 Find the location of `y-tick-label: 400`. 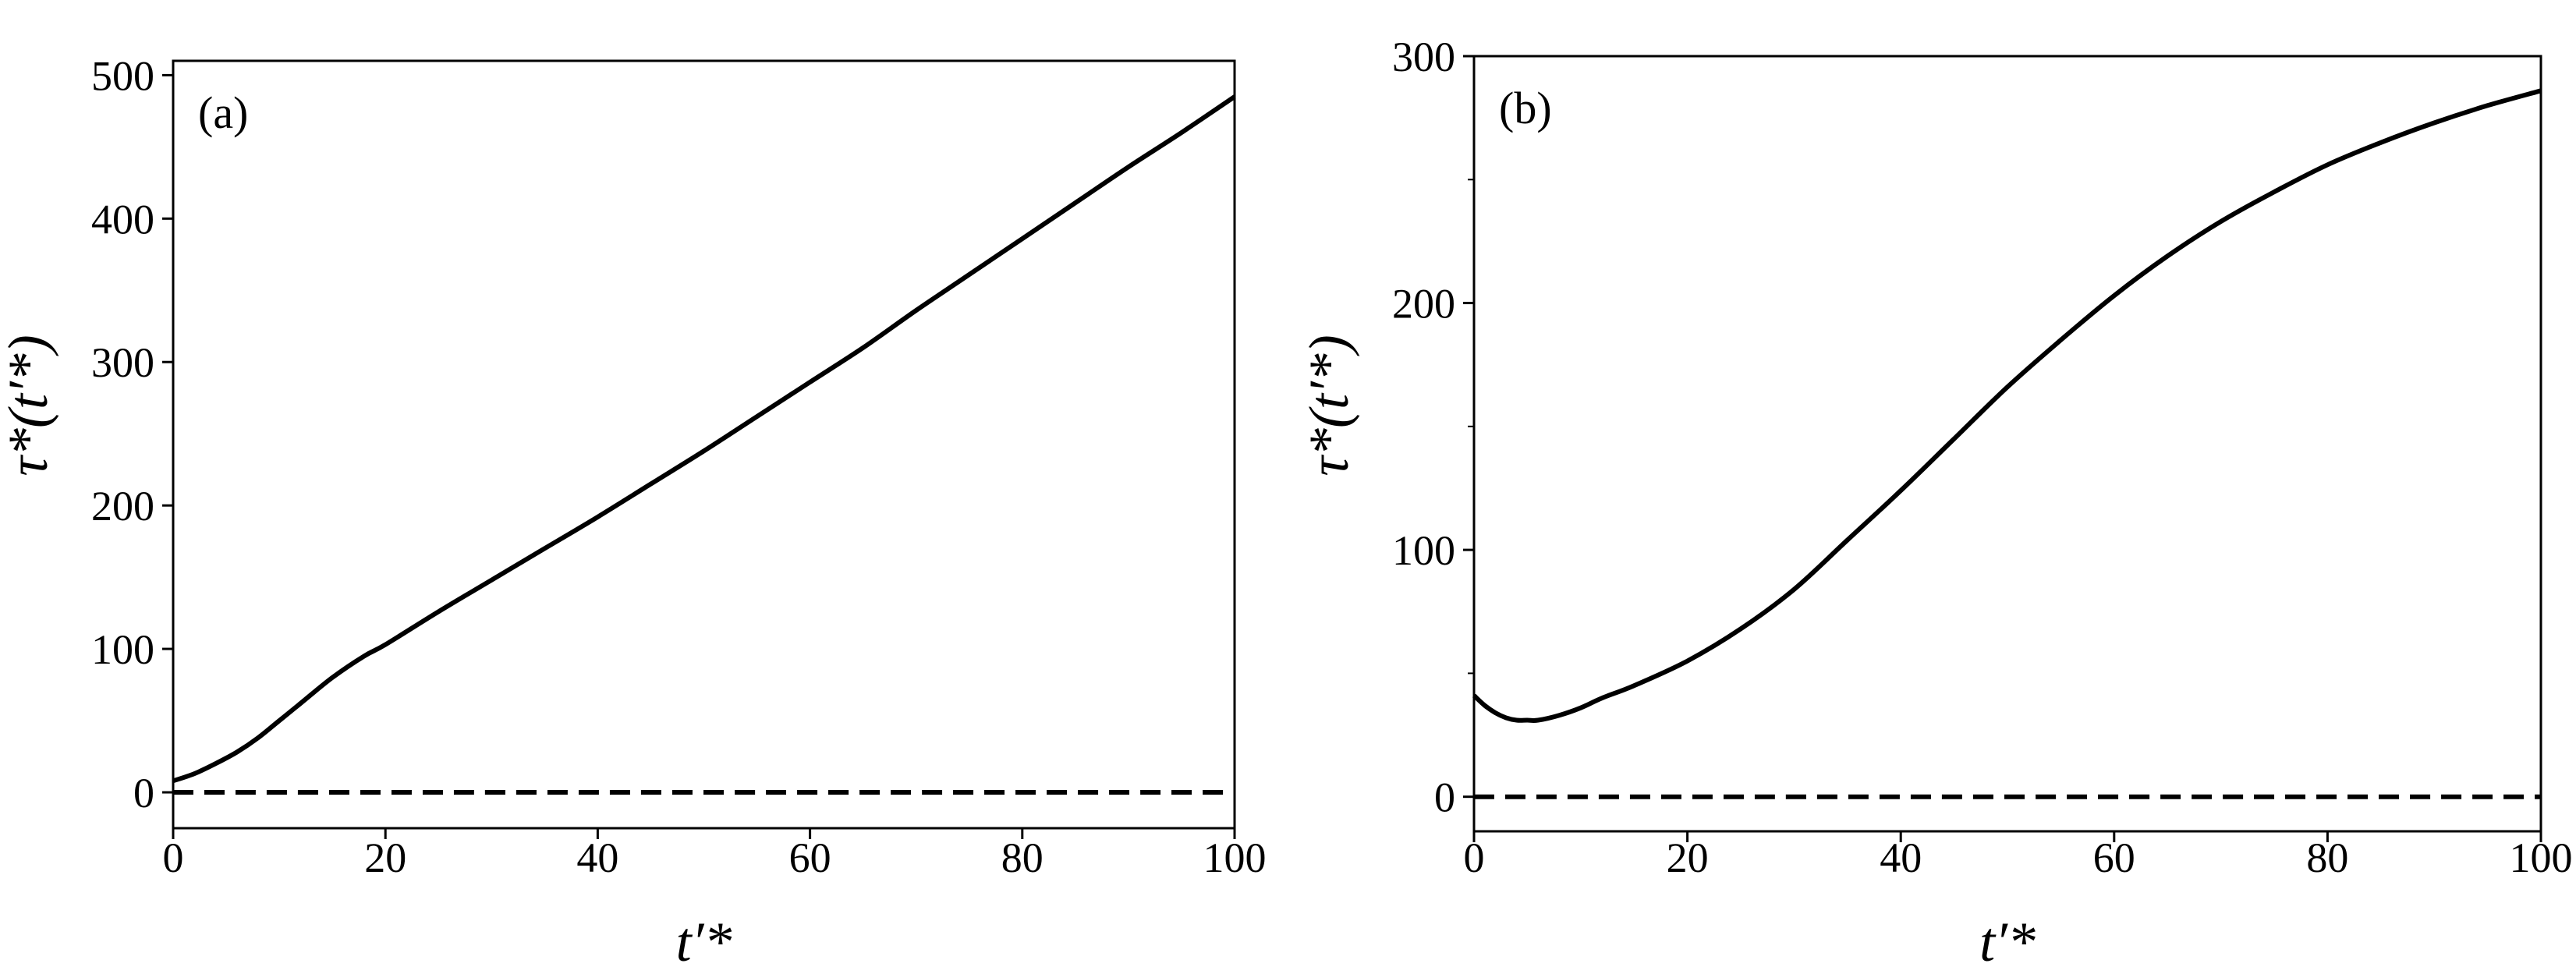

y-tick-label: 400 is located at coordinates (122, 219).